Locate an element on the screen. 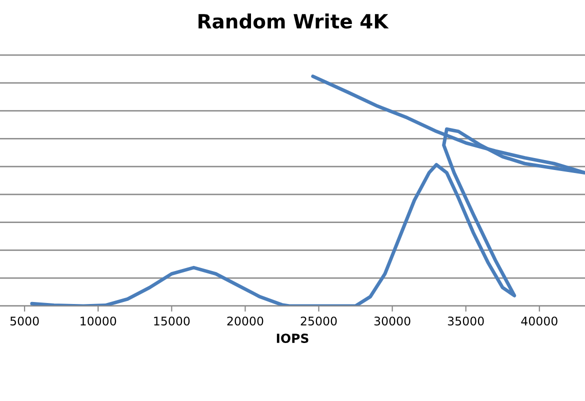 The width and height of the screenshot is (585, 401). chart-title: Random Write 4K is located at coordinates (293, 21).